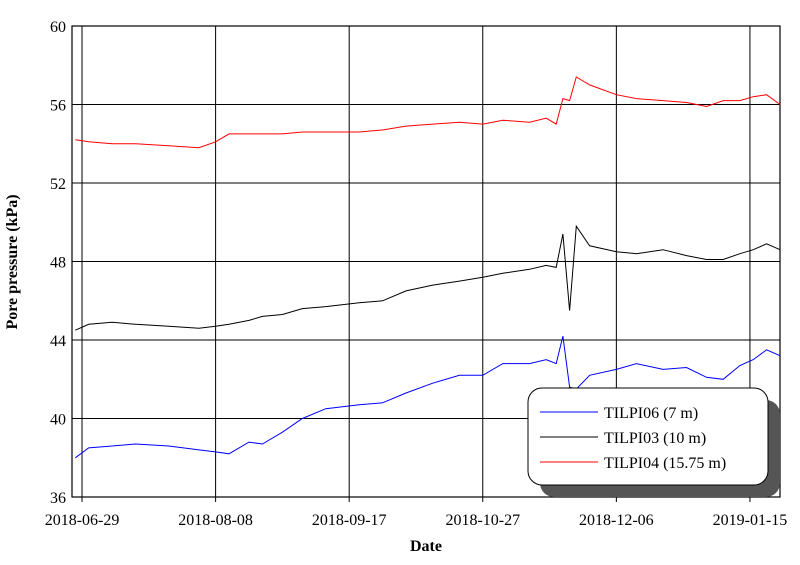 This screenshot has width=800, height=565. What do you see at coordinates (665, 463) in the screenshot?
I see `legend-label: TILPI04 (15.75 m)` at bounding box center [665, 463].